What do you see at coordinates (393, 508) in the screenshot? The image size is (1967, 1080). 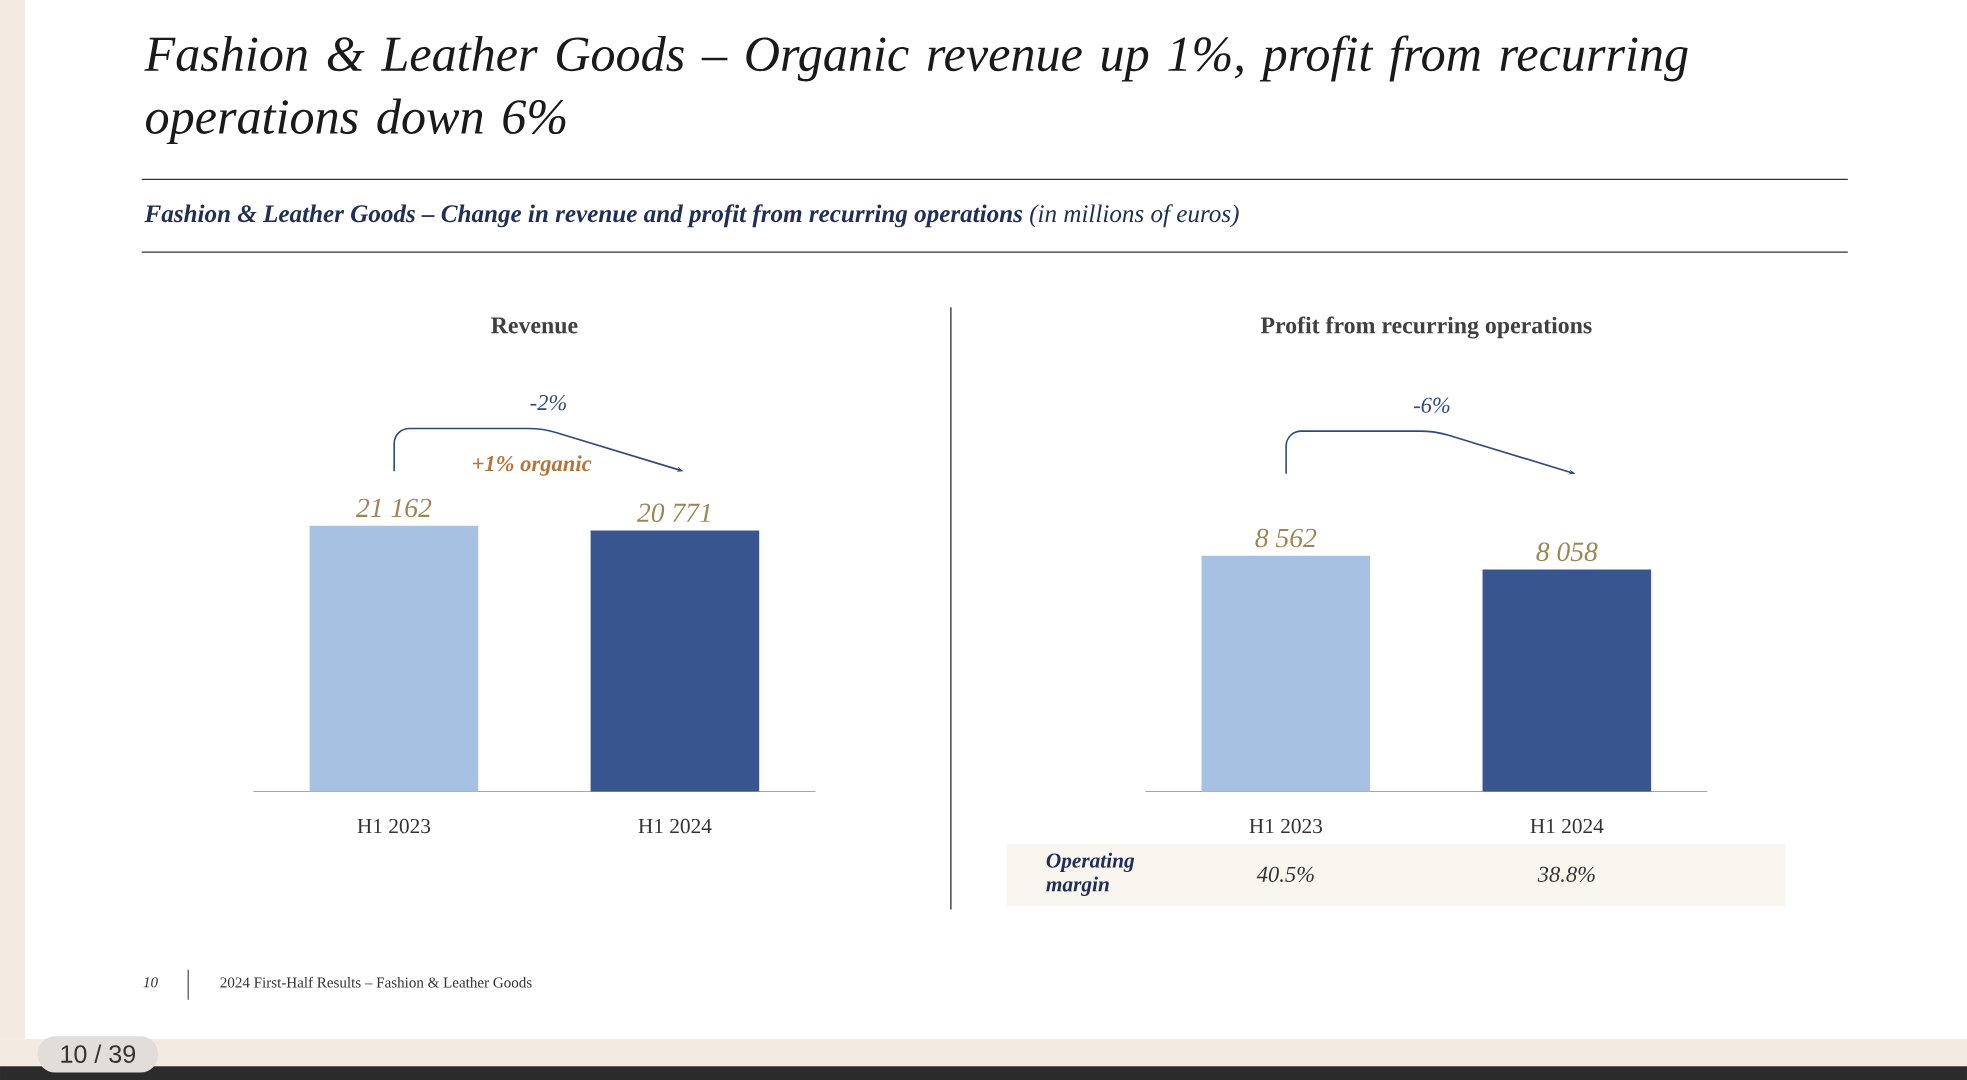 I see `data-label: 21 162` at bounding box center [393, 508].